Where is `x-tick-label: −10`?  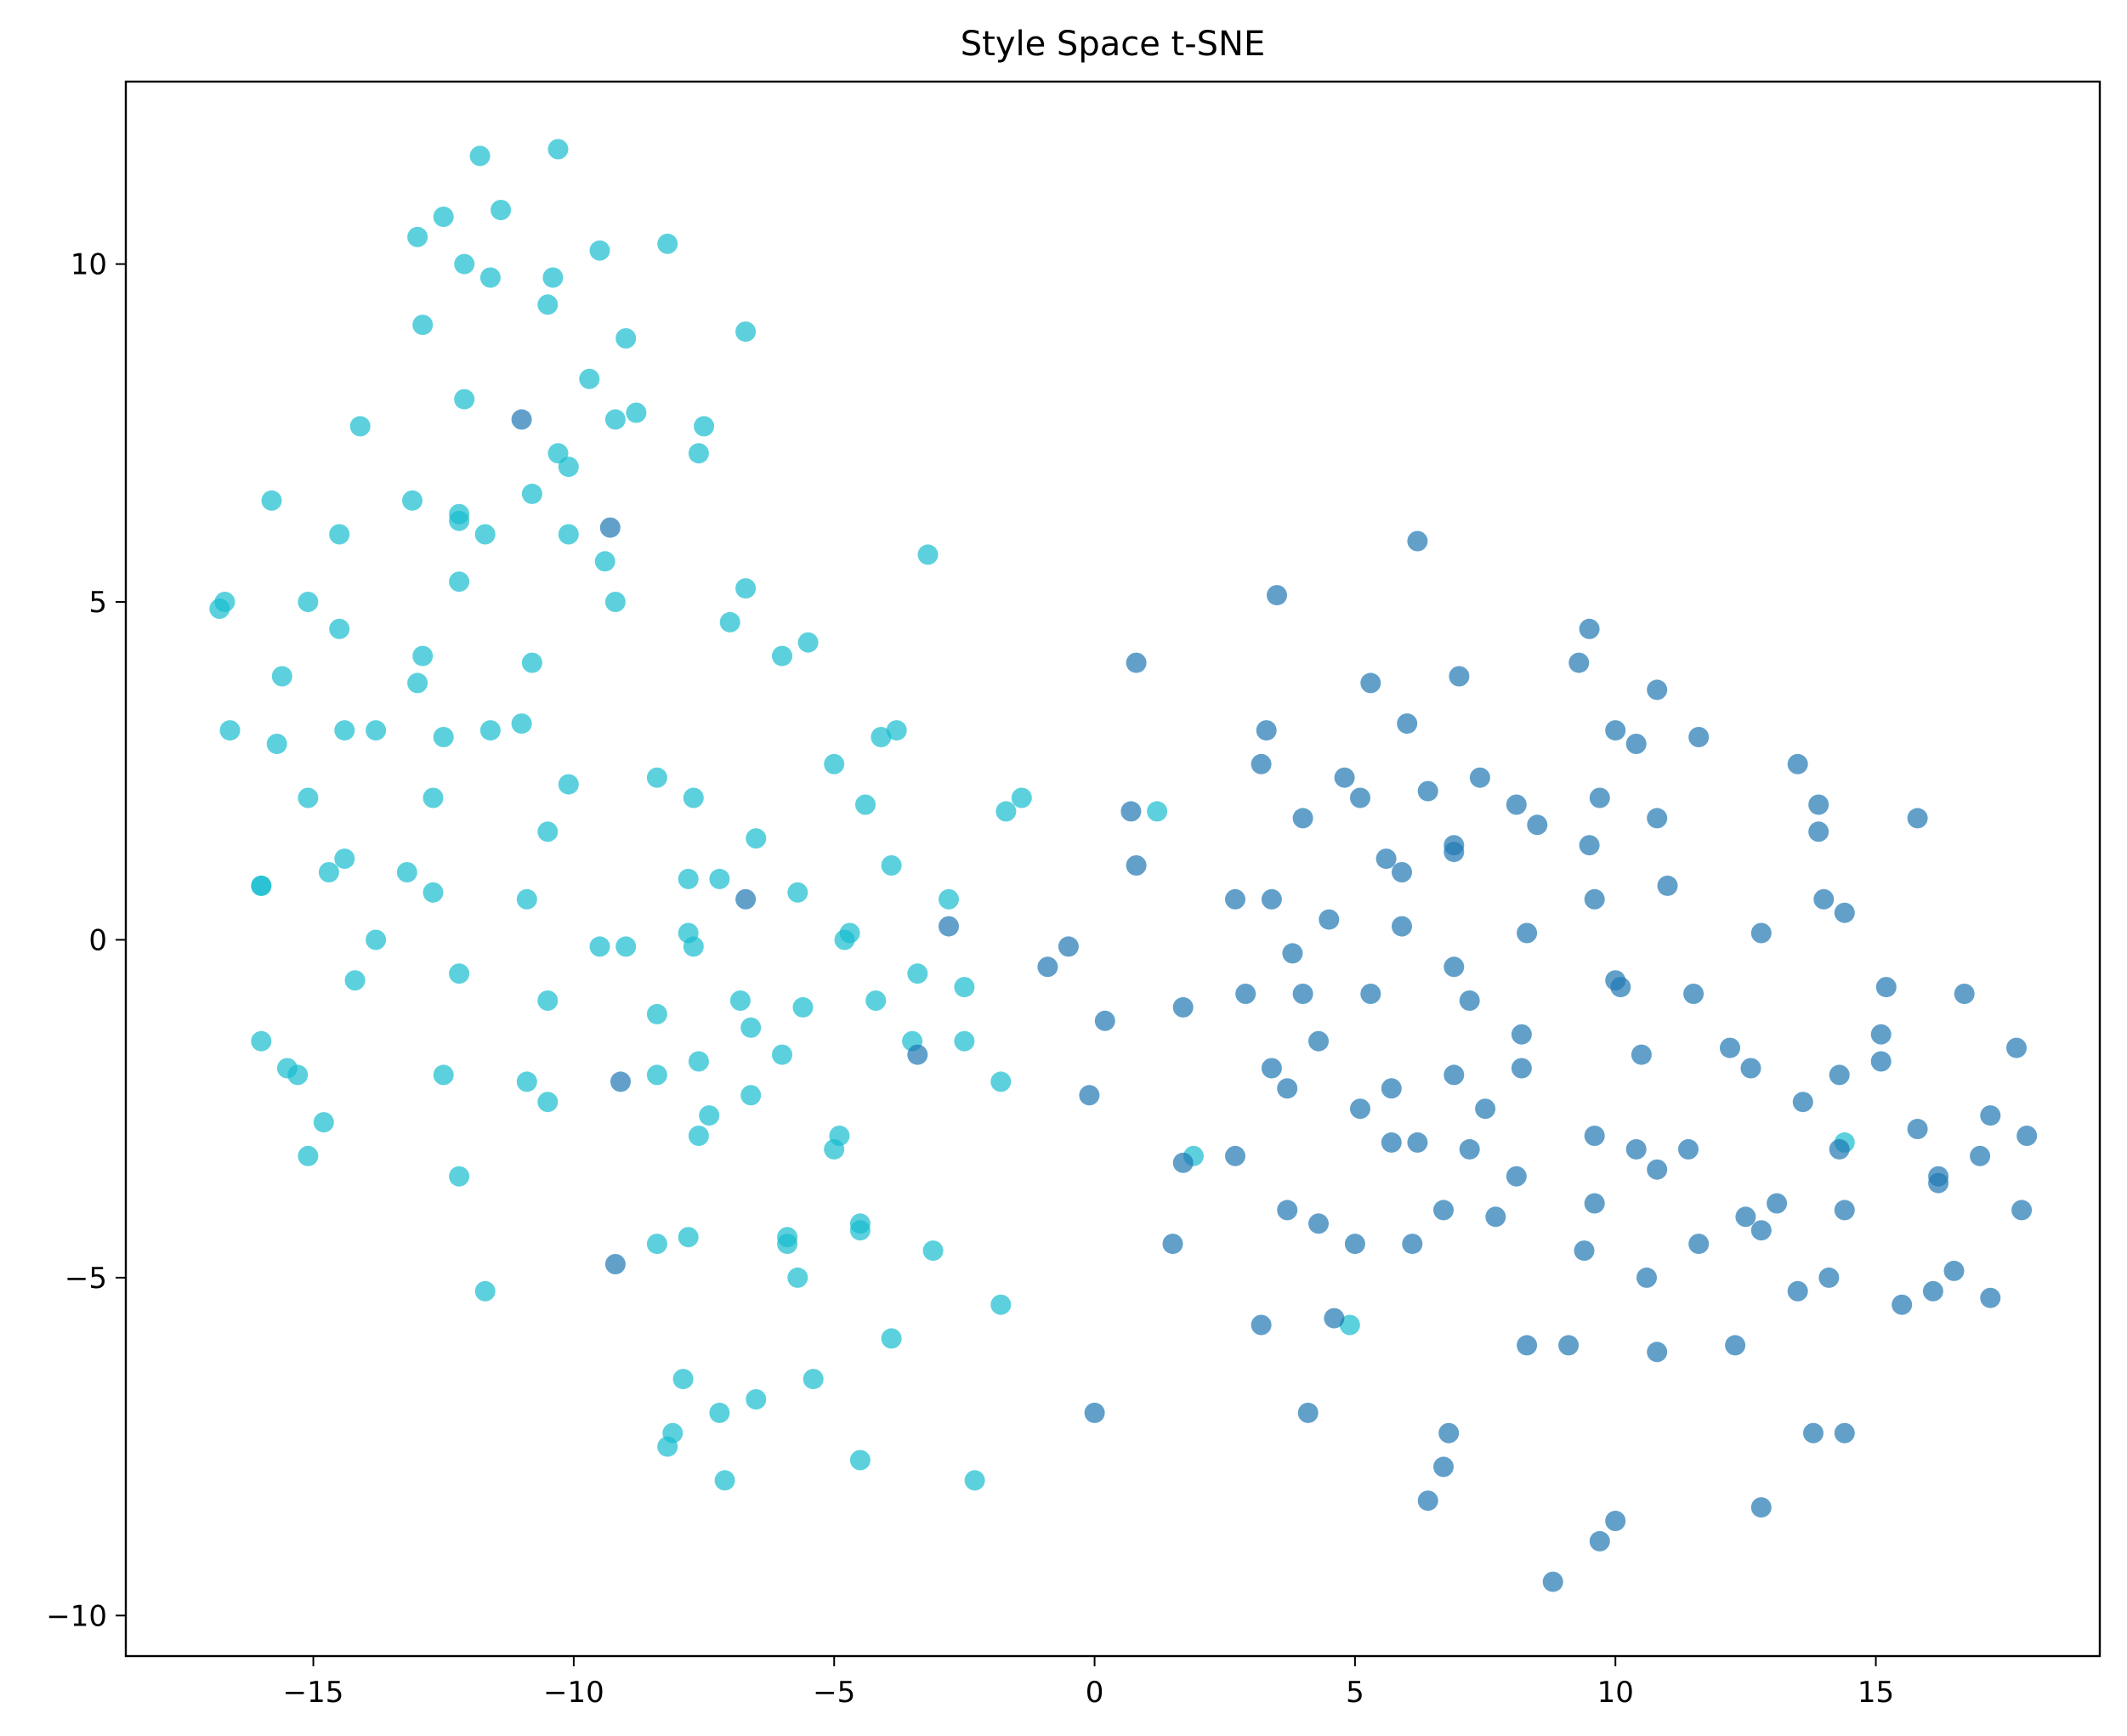 x-tick-label: −10 is located at coordinates (573, 1693).